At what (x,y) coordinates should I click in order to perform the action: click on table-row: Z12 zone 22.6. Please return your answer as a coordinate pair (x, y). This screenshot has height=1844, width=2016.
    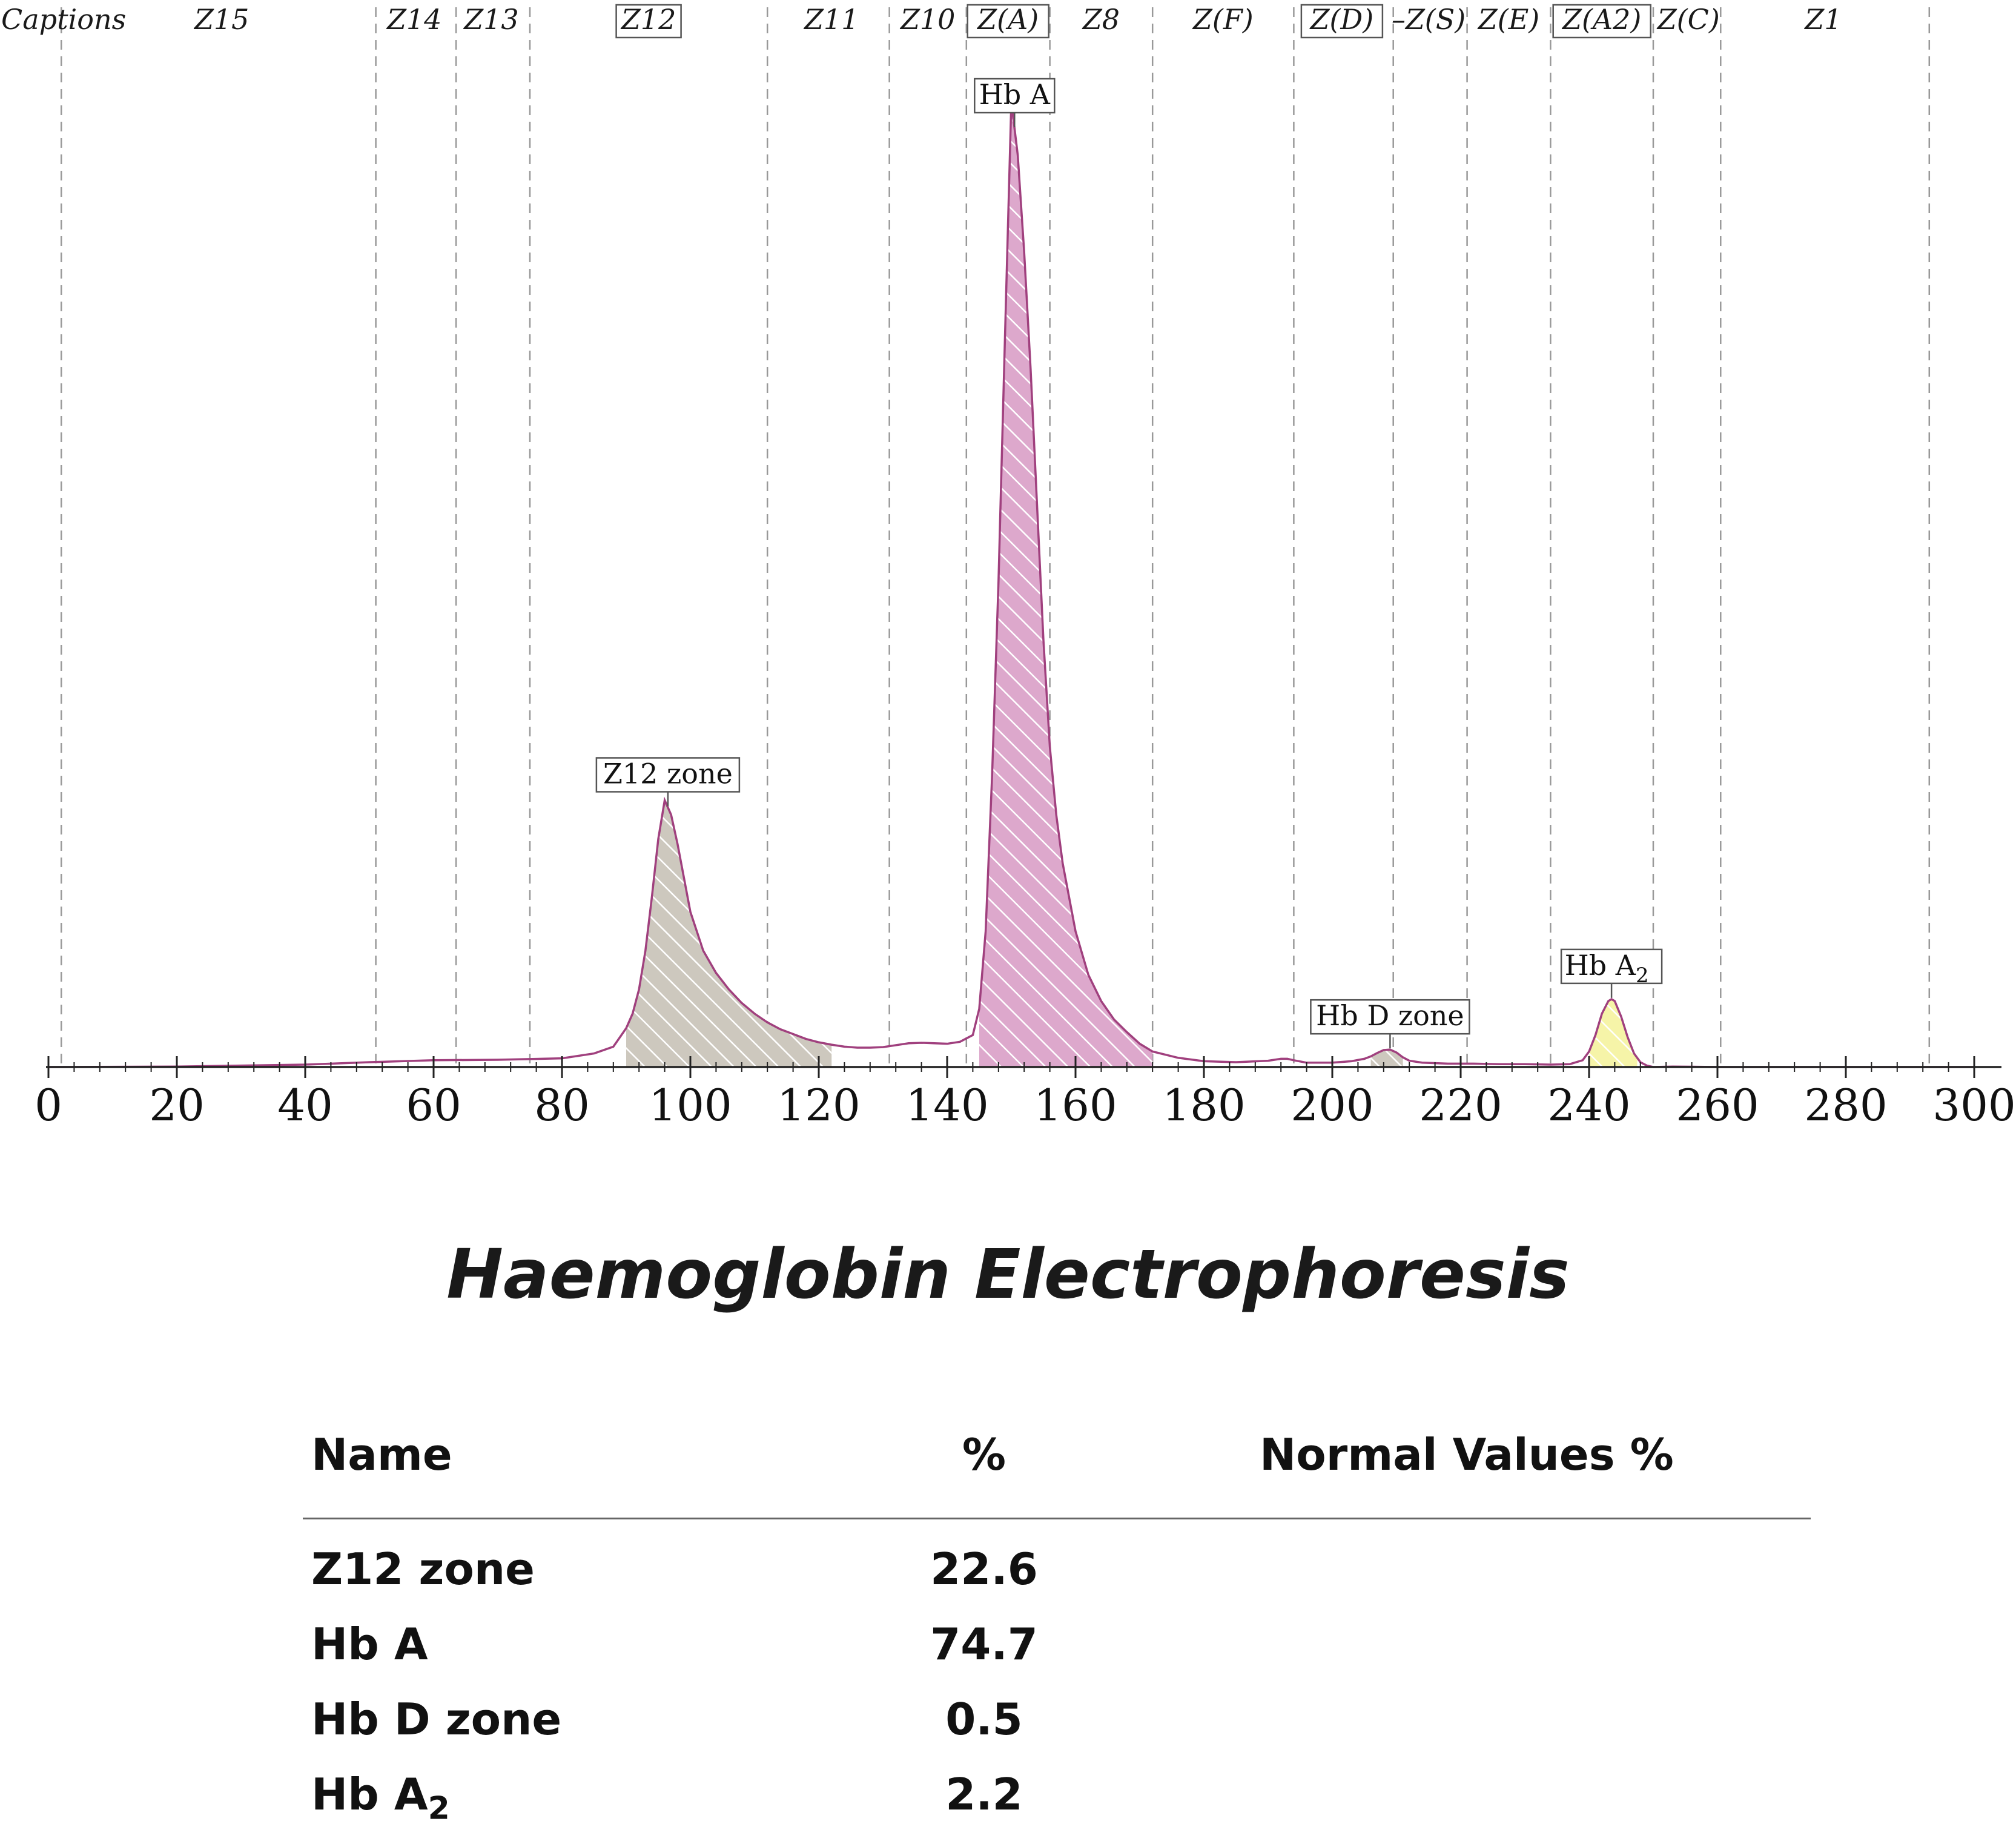
    Looking at the image, I should click on (1057, 1581).